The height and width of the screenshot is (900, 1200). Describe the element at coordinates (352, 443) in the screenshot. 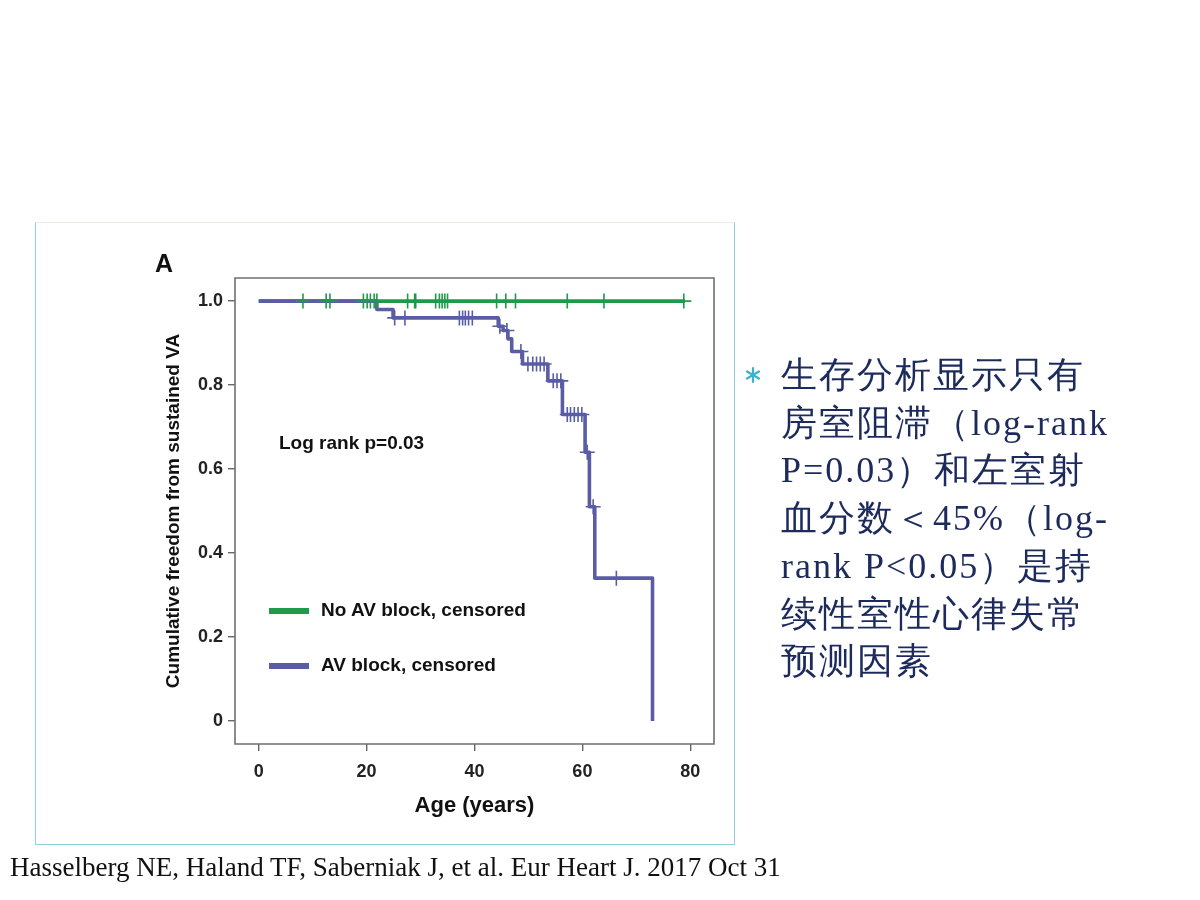

I see `annotation: Log rank p=0.03` at that location.